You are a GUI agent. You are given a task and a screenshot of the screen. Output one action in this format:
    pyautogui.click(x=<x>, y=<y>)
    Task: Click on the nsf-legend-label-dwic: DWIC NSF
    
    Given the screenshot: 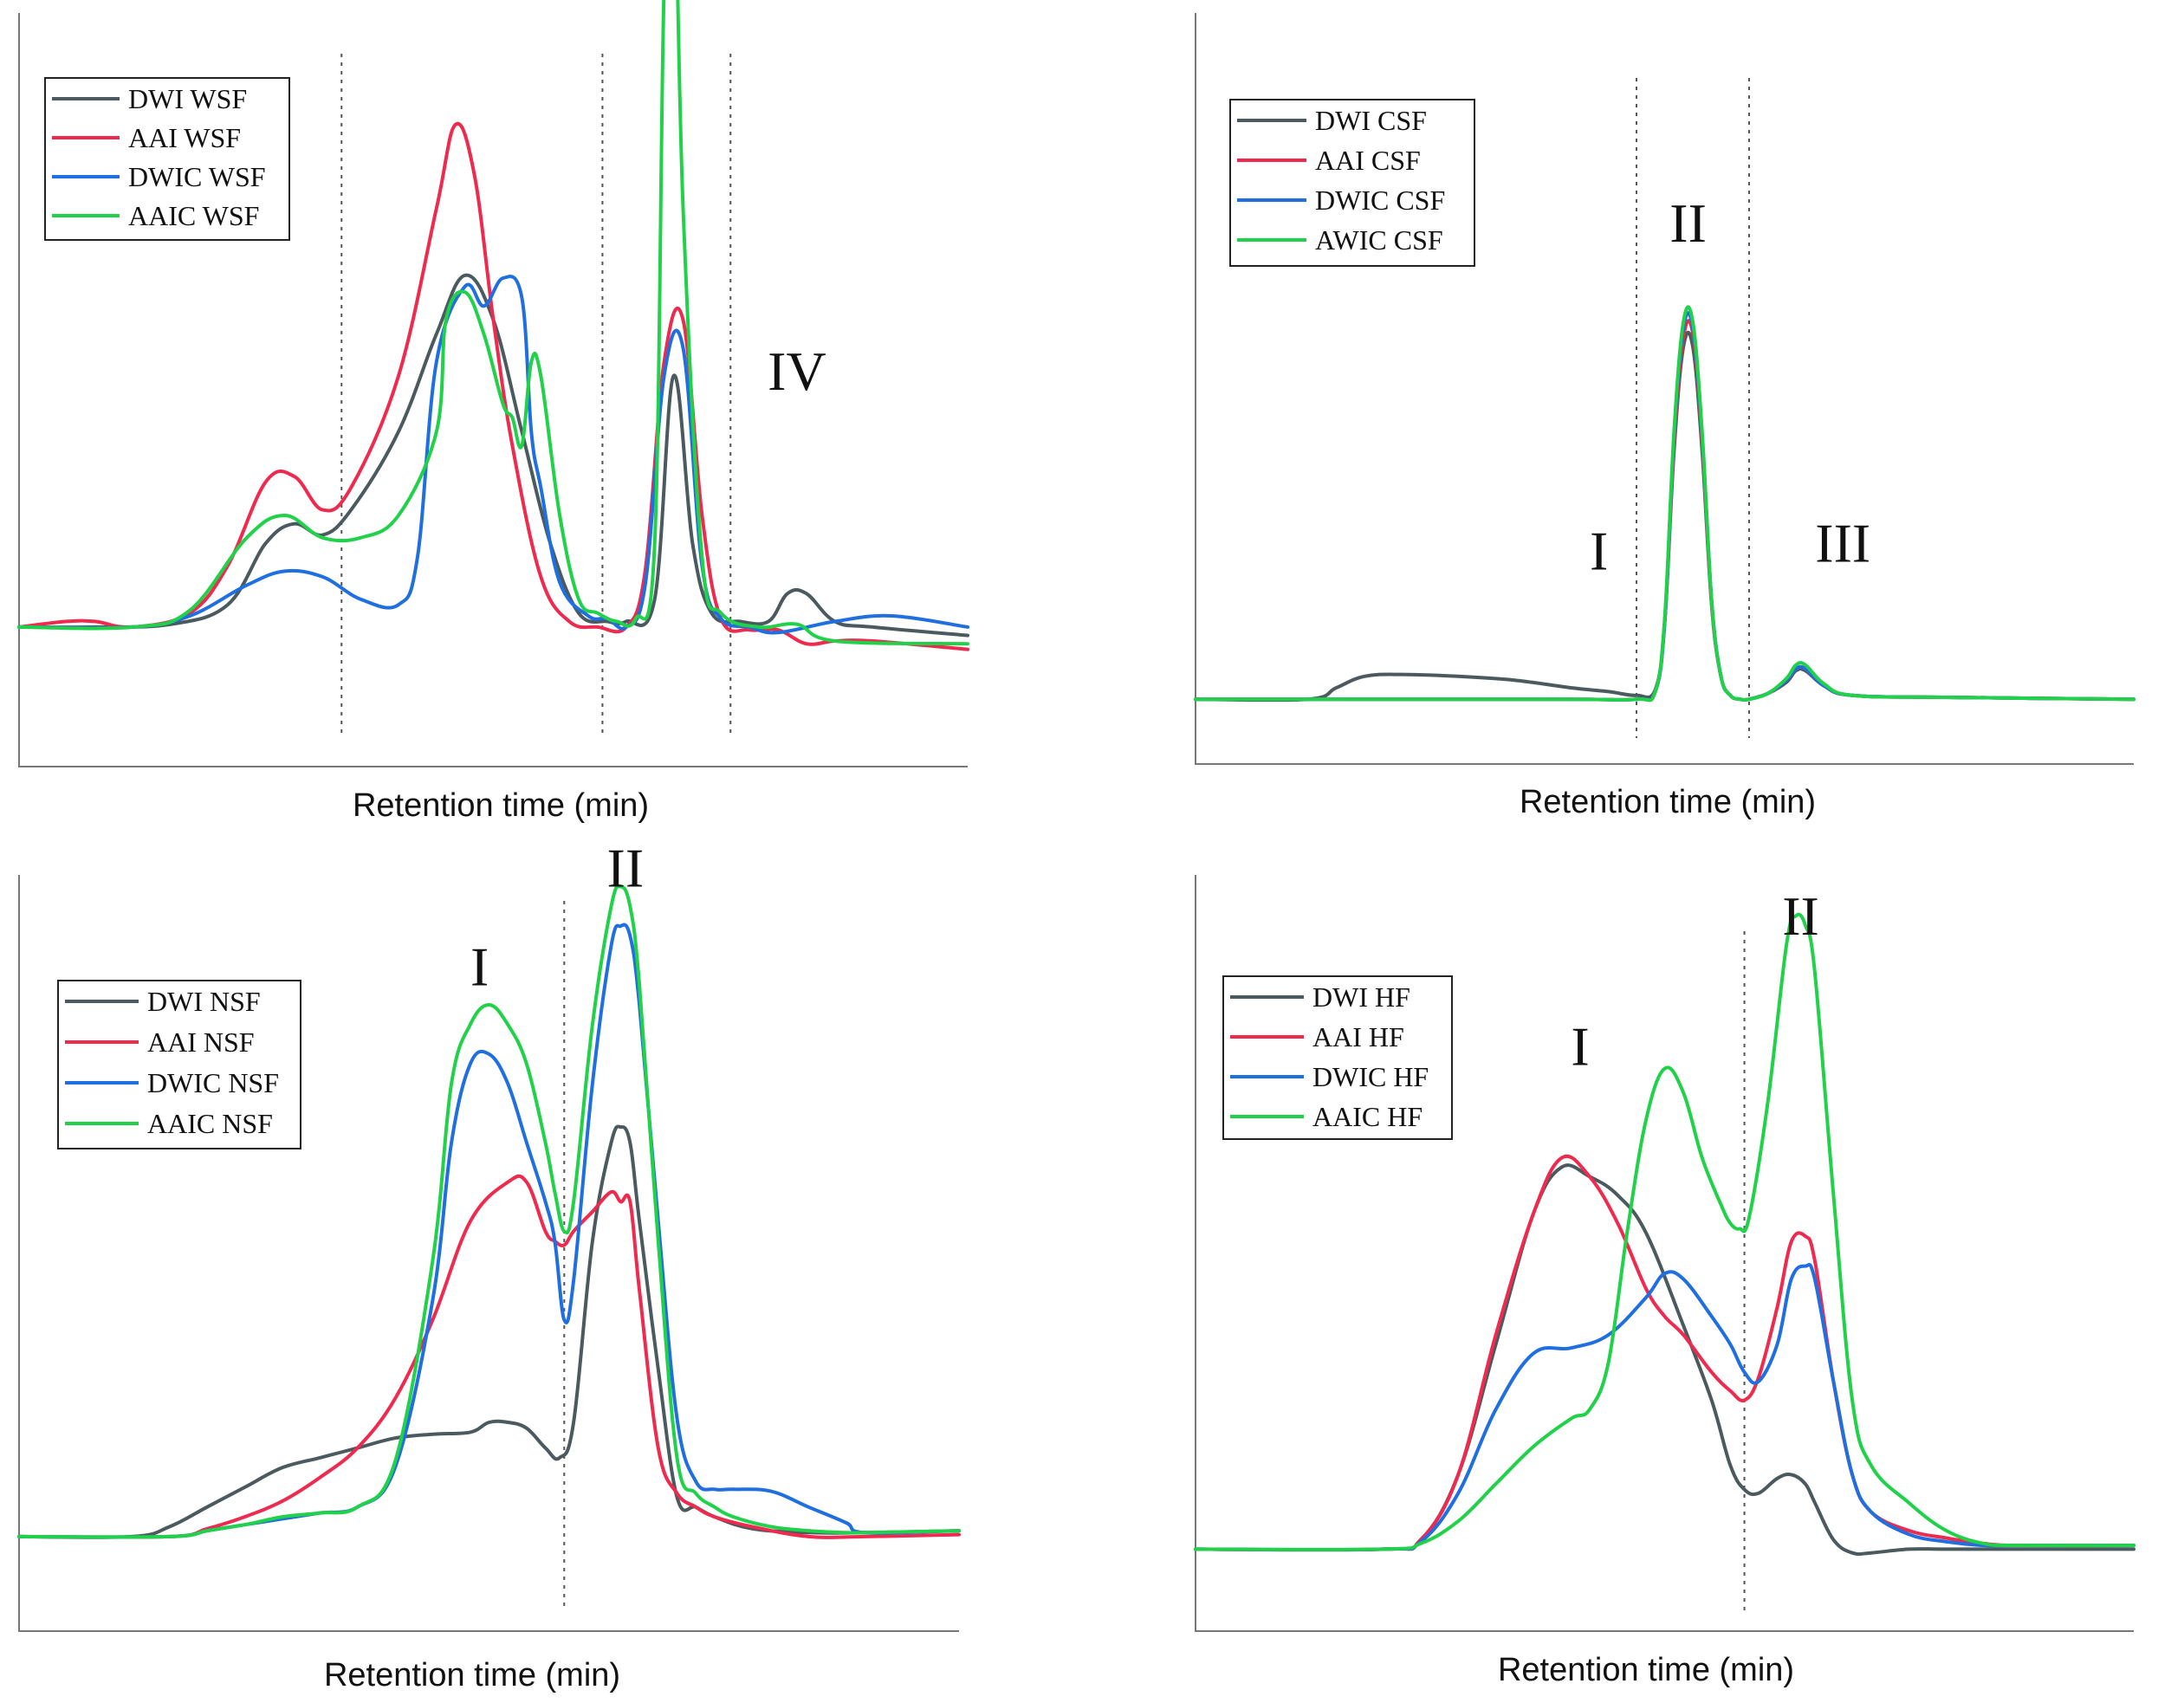 What is the action you would take?
    pyautogui.click(x=213, y=1082)
    